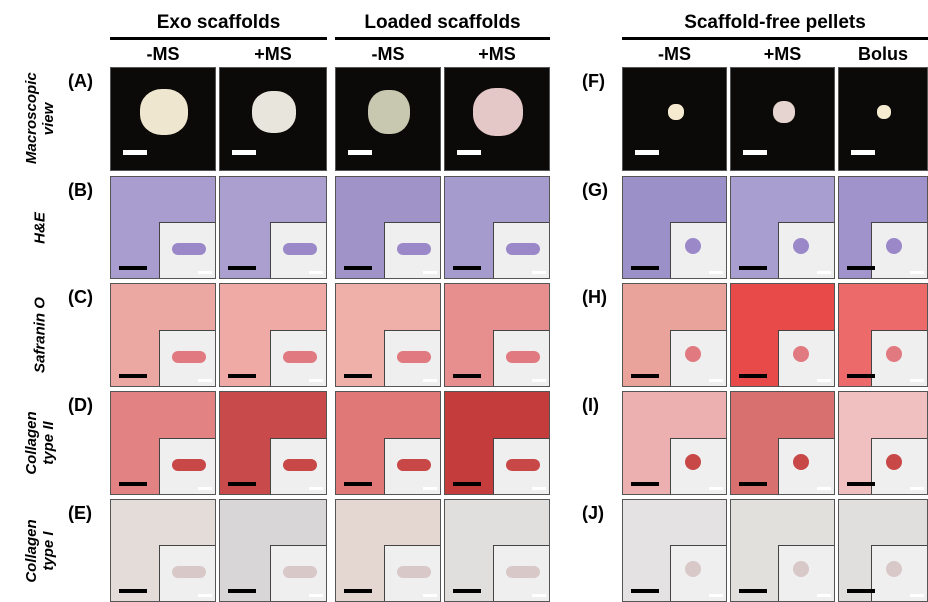 The width and height of the screenshot is (928, 602). Describe the element at coordinates (80, 513) in the screenshot. I see `panel-letter: (E)` at that location.